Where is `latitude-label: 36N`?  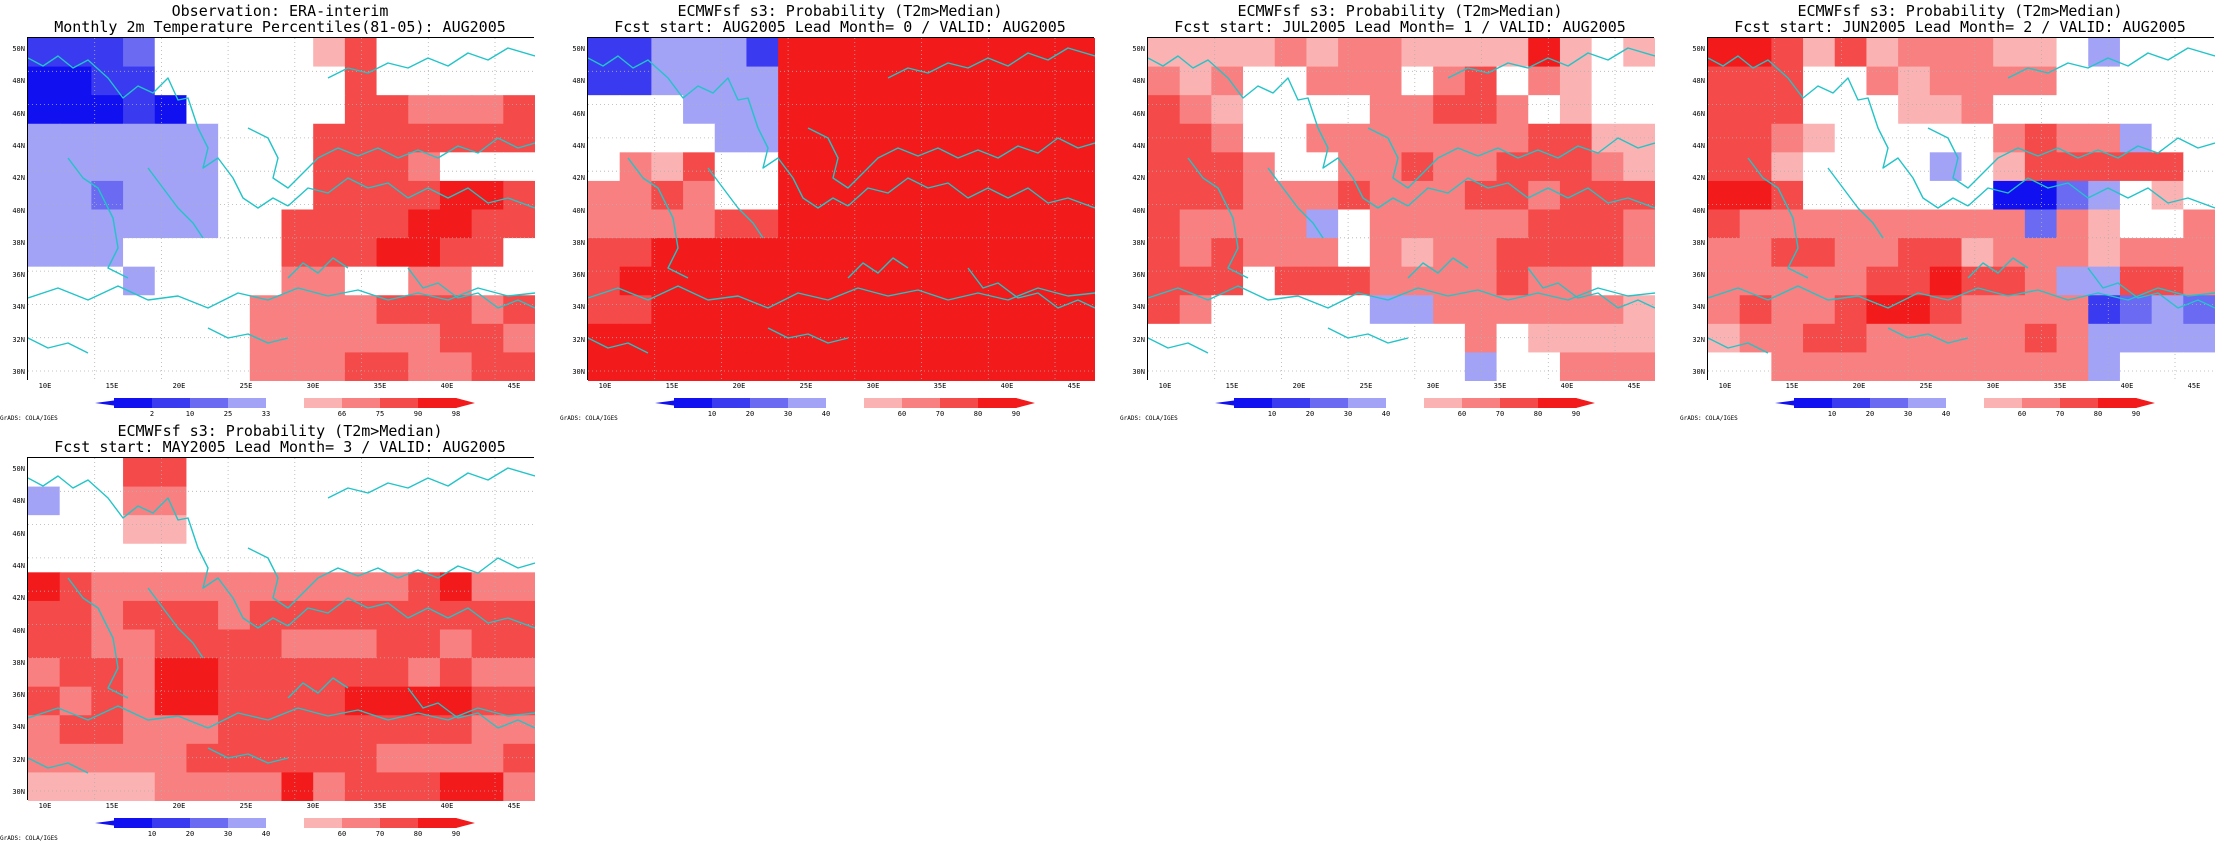 latitude-label: 36N is located at coordinates (18, 695).